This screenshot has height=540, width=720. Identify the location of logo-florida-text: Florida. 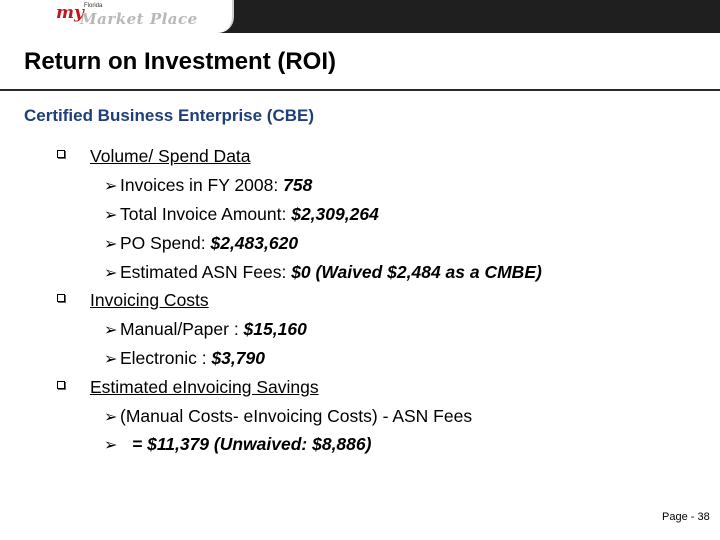
(93, 6).